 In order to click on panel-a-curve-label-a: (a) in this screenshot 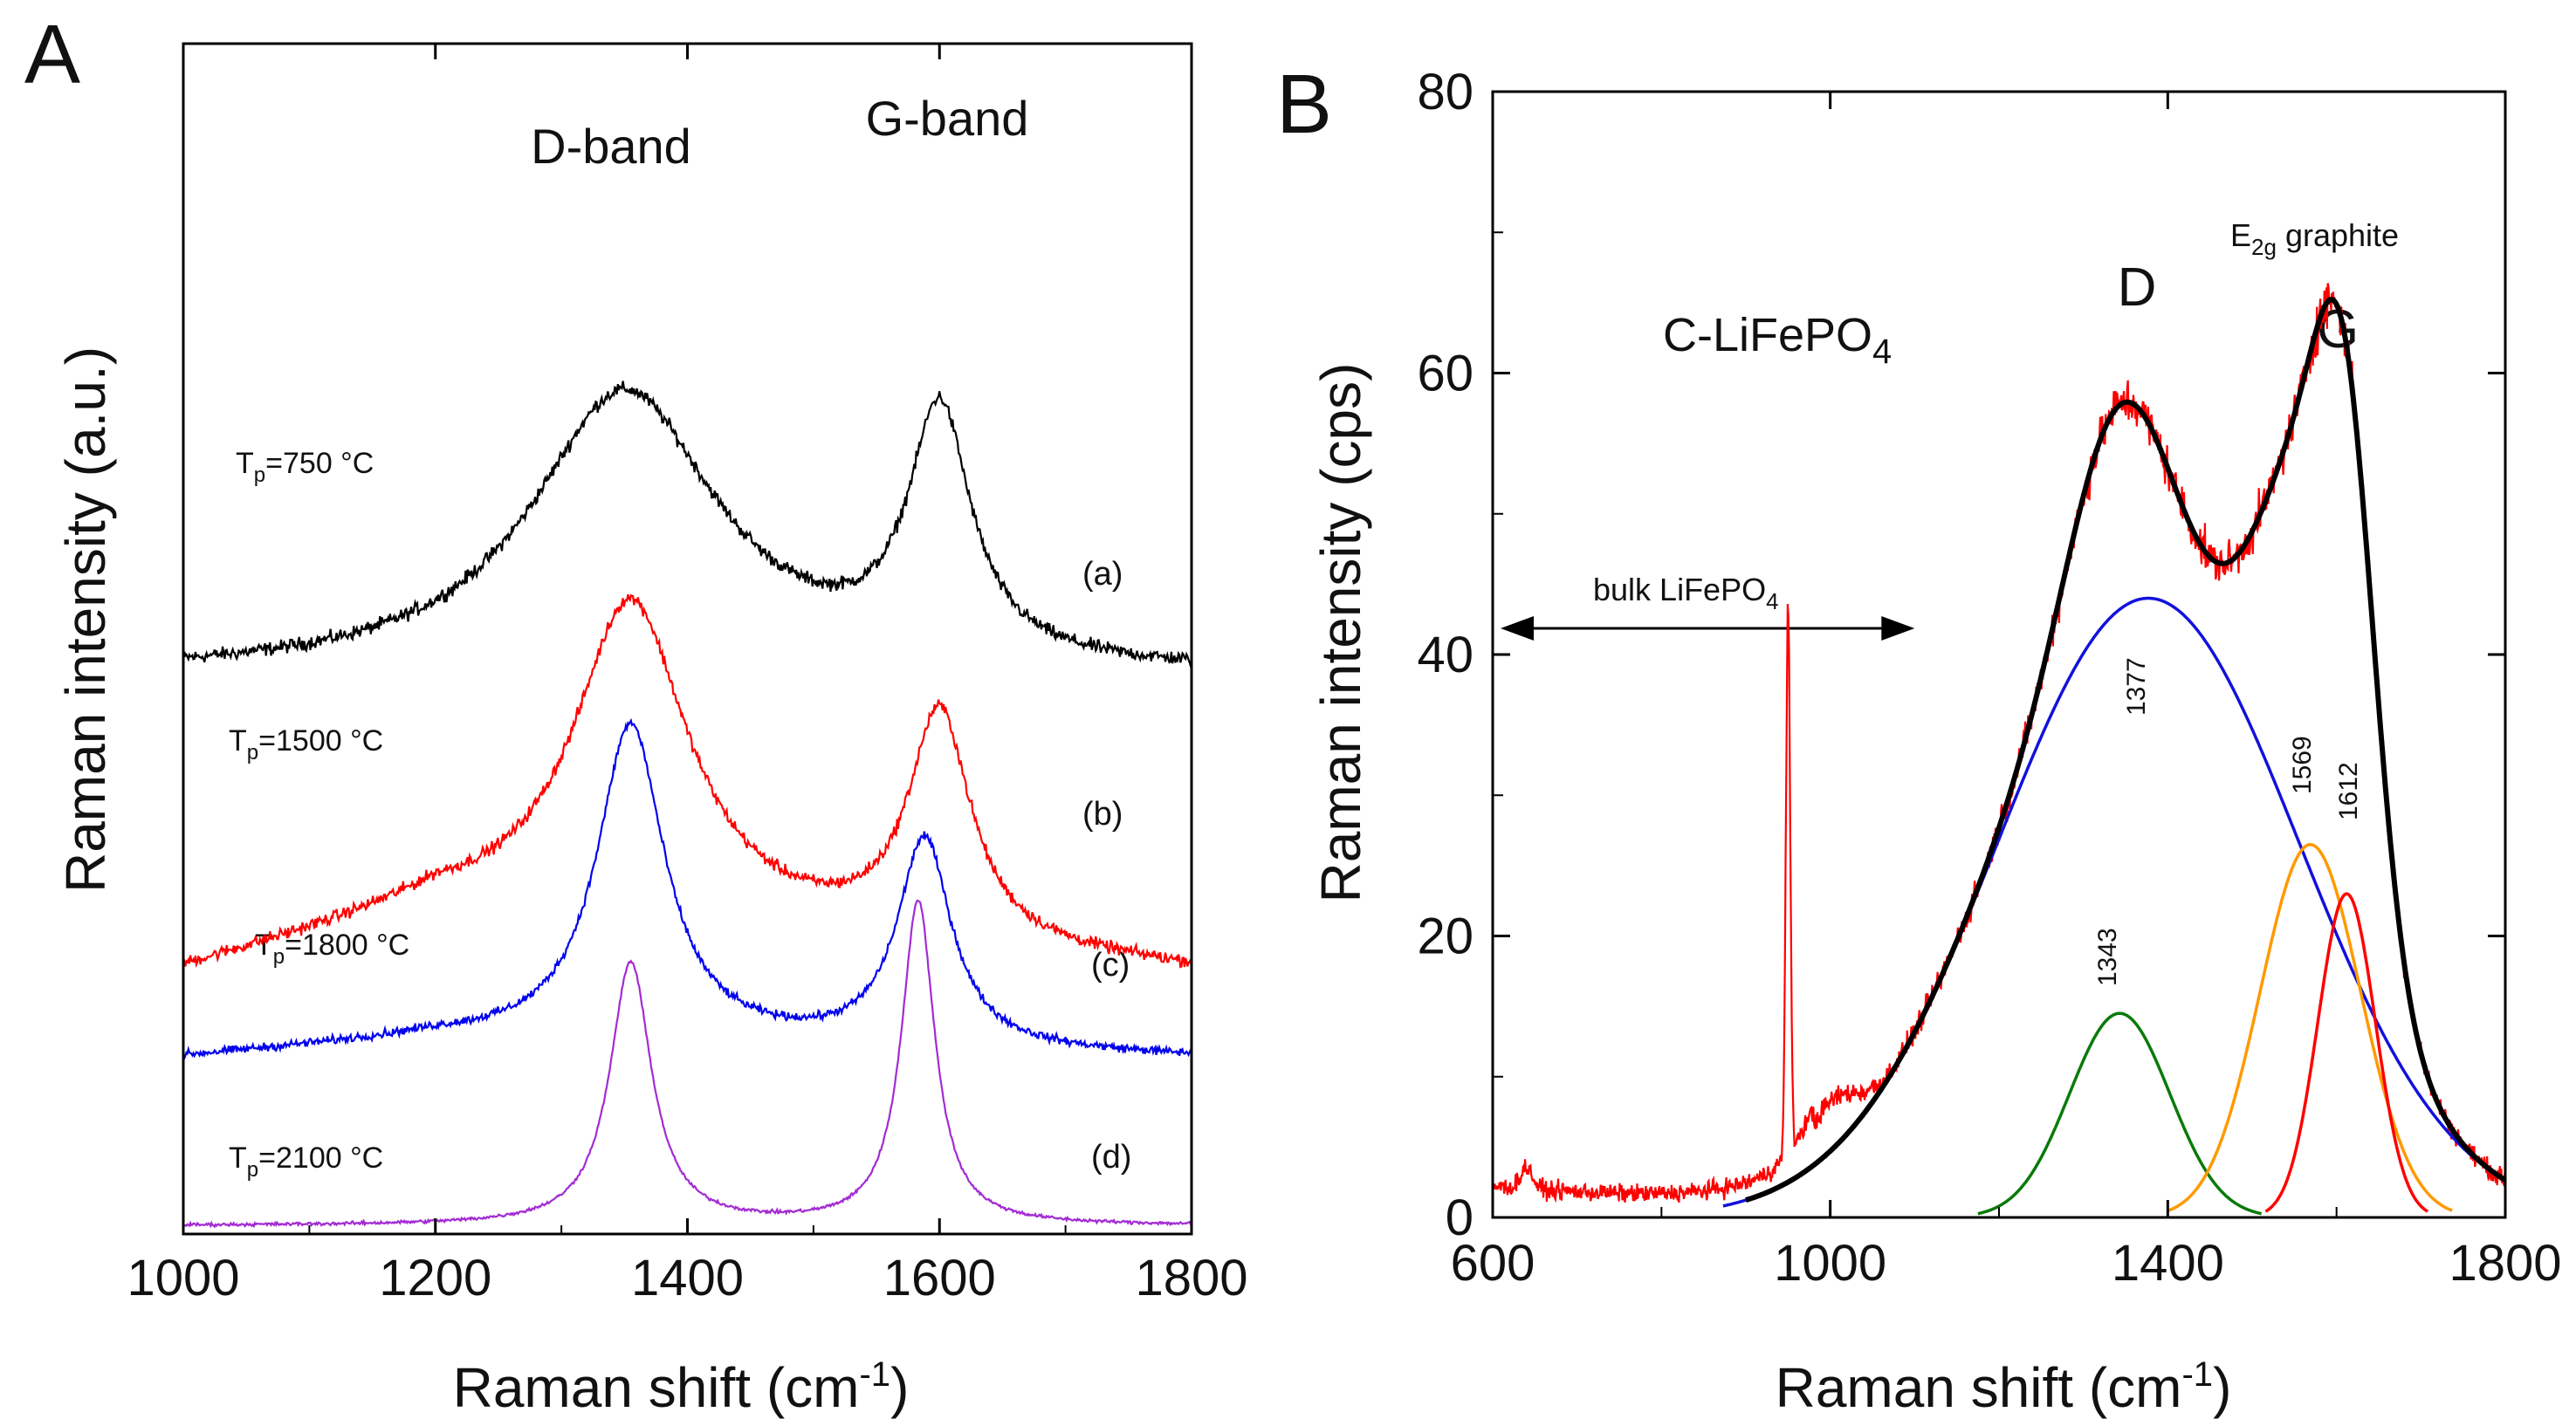, I will do `click(1102, 574)`.